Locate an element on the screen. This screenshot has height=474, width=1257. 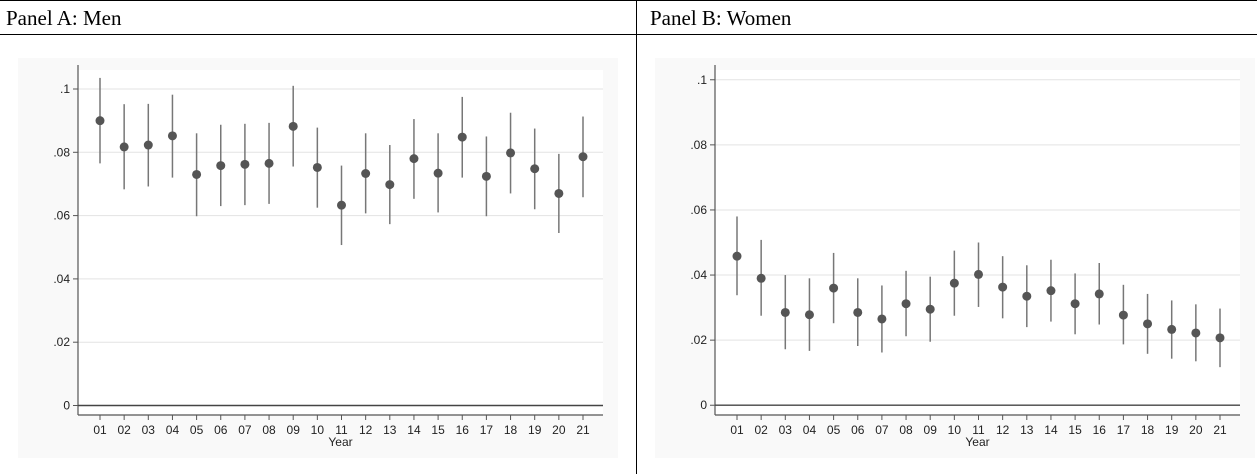
panel-b-title: Panel B: Women is located at coordinates (721, 18).